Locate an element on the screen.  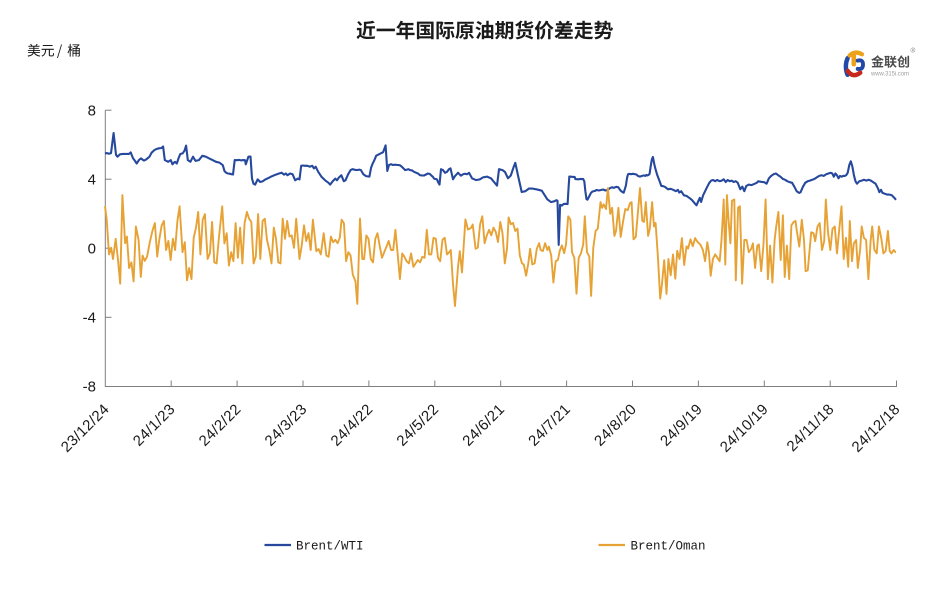
svg-text: -8 is located at coordinates (89, 387).